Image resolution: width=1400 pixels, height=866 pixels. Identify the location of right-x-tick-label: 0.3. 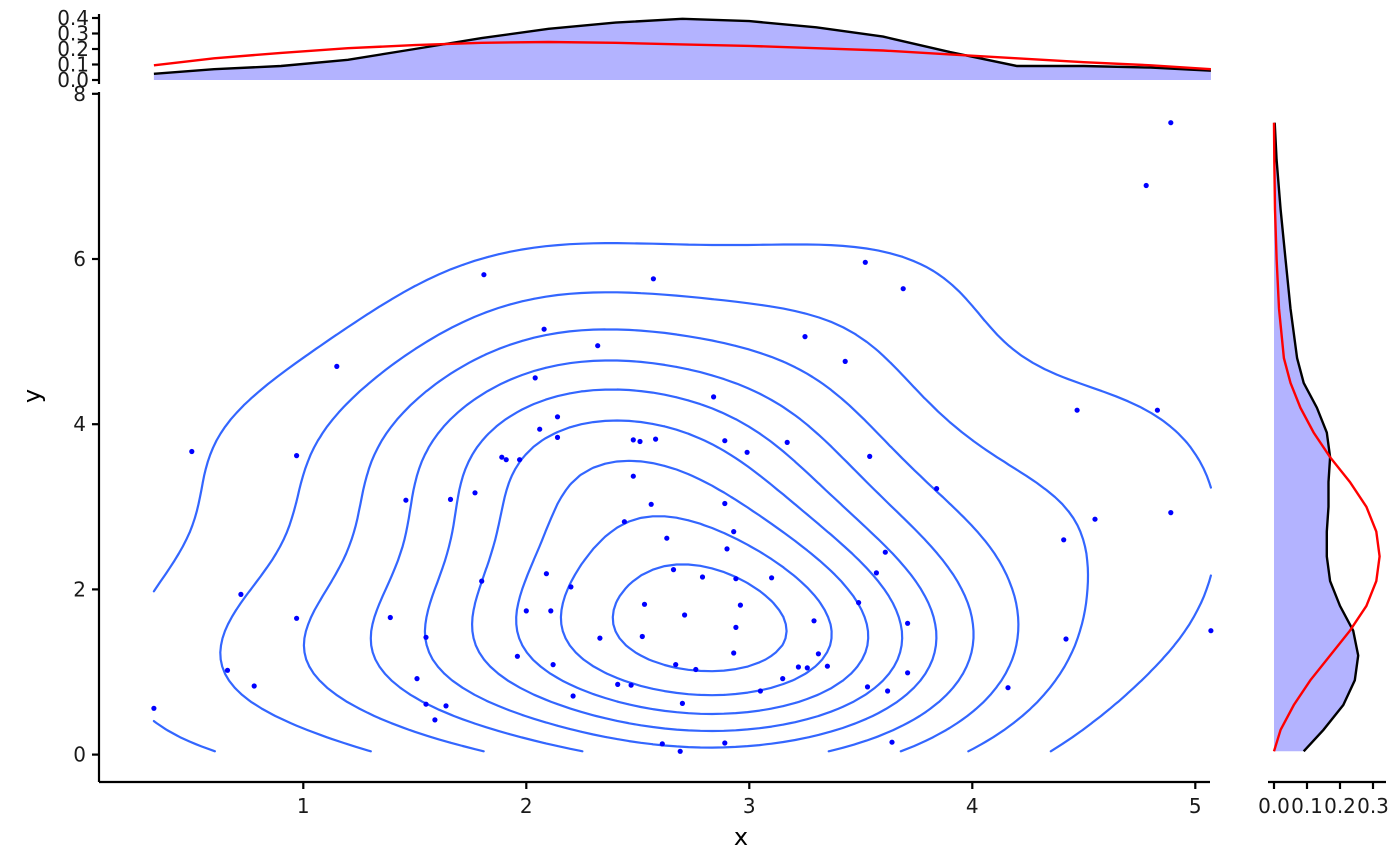
(1373, 806).